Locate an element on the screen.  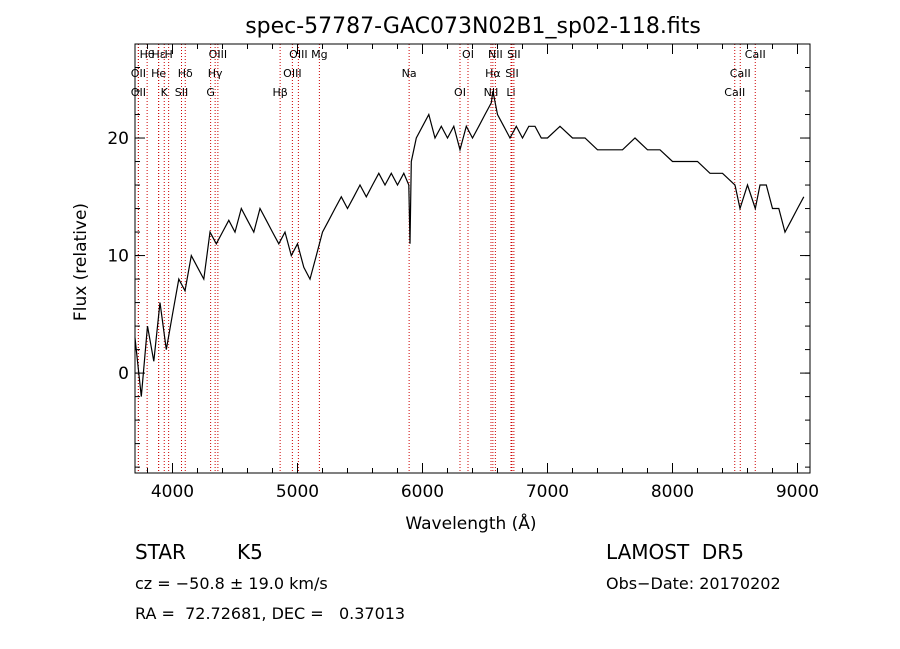
line-marker-label: Hδ is located at coordinates (185, 73).